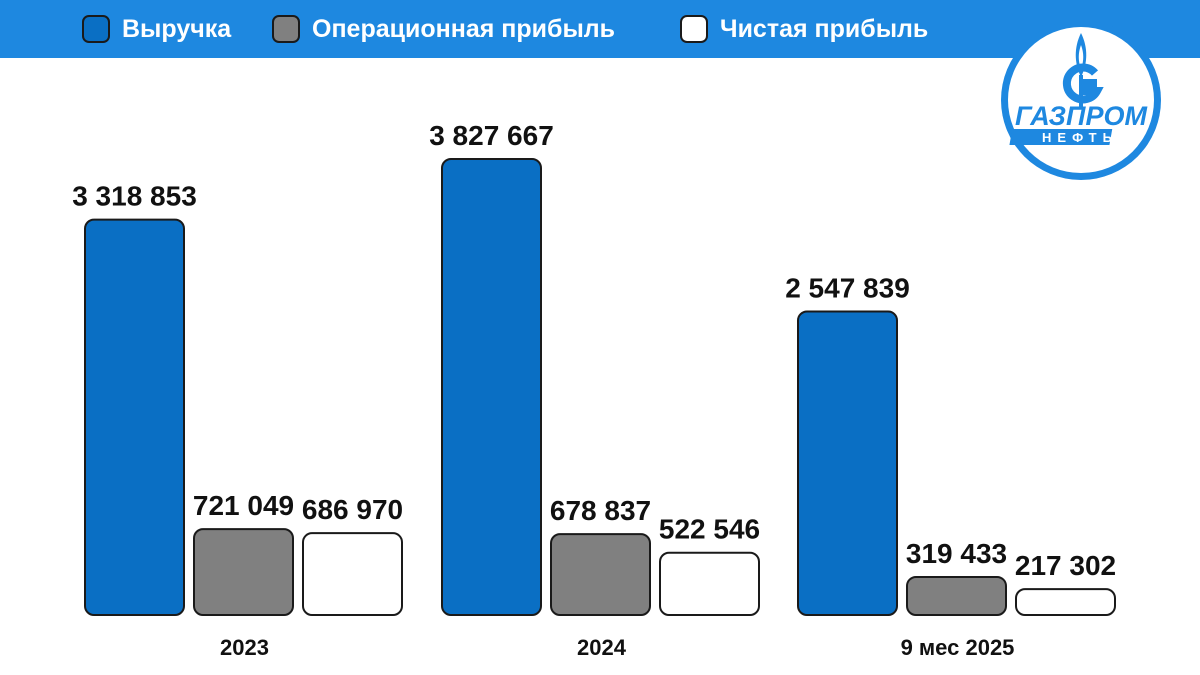 Image resolution: width=1200 pixels, height=675 pixels. What do you see at coordinates (243, 572) in the screenshot?
I see `bar-operating-profit-2023` at bounding box center [243, 572].